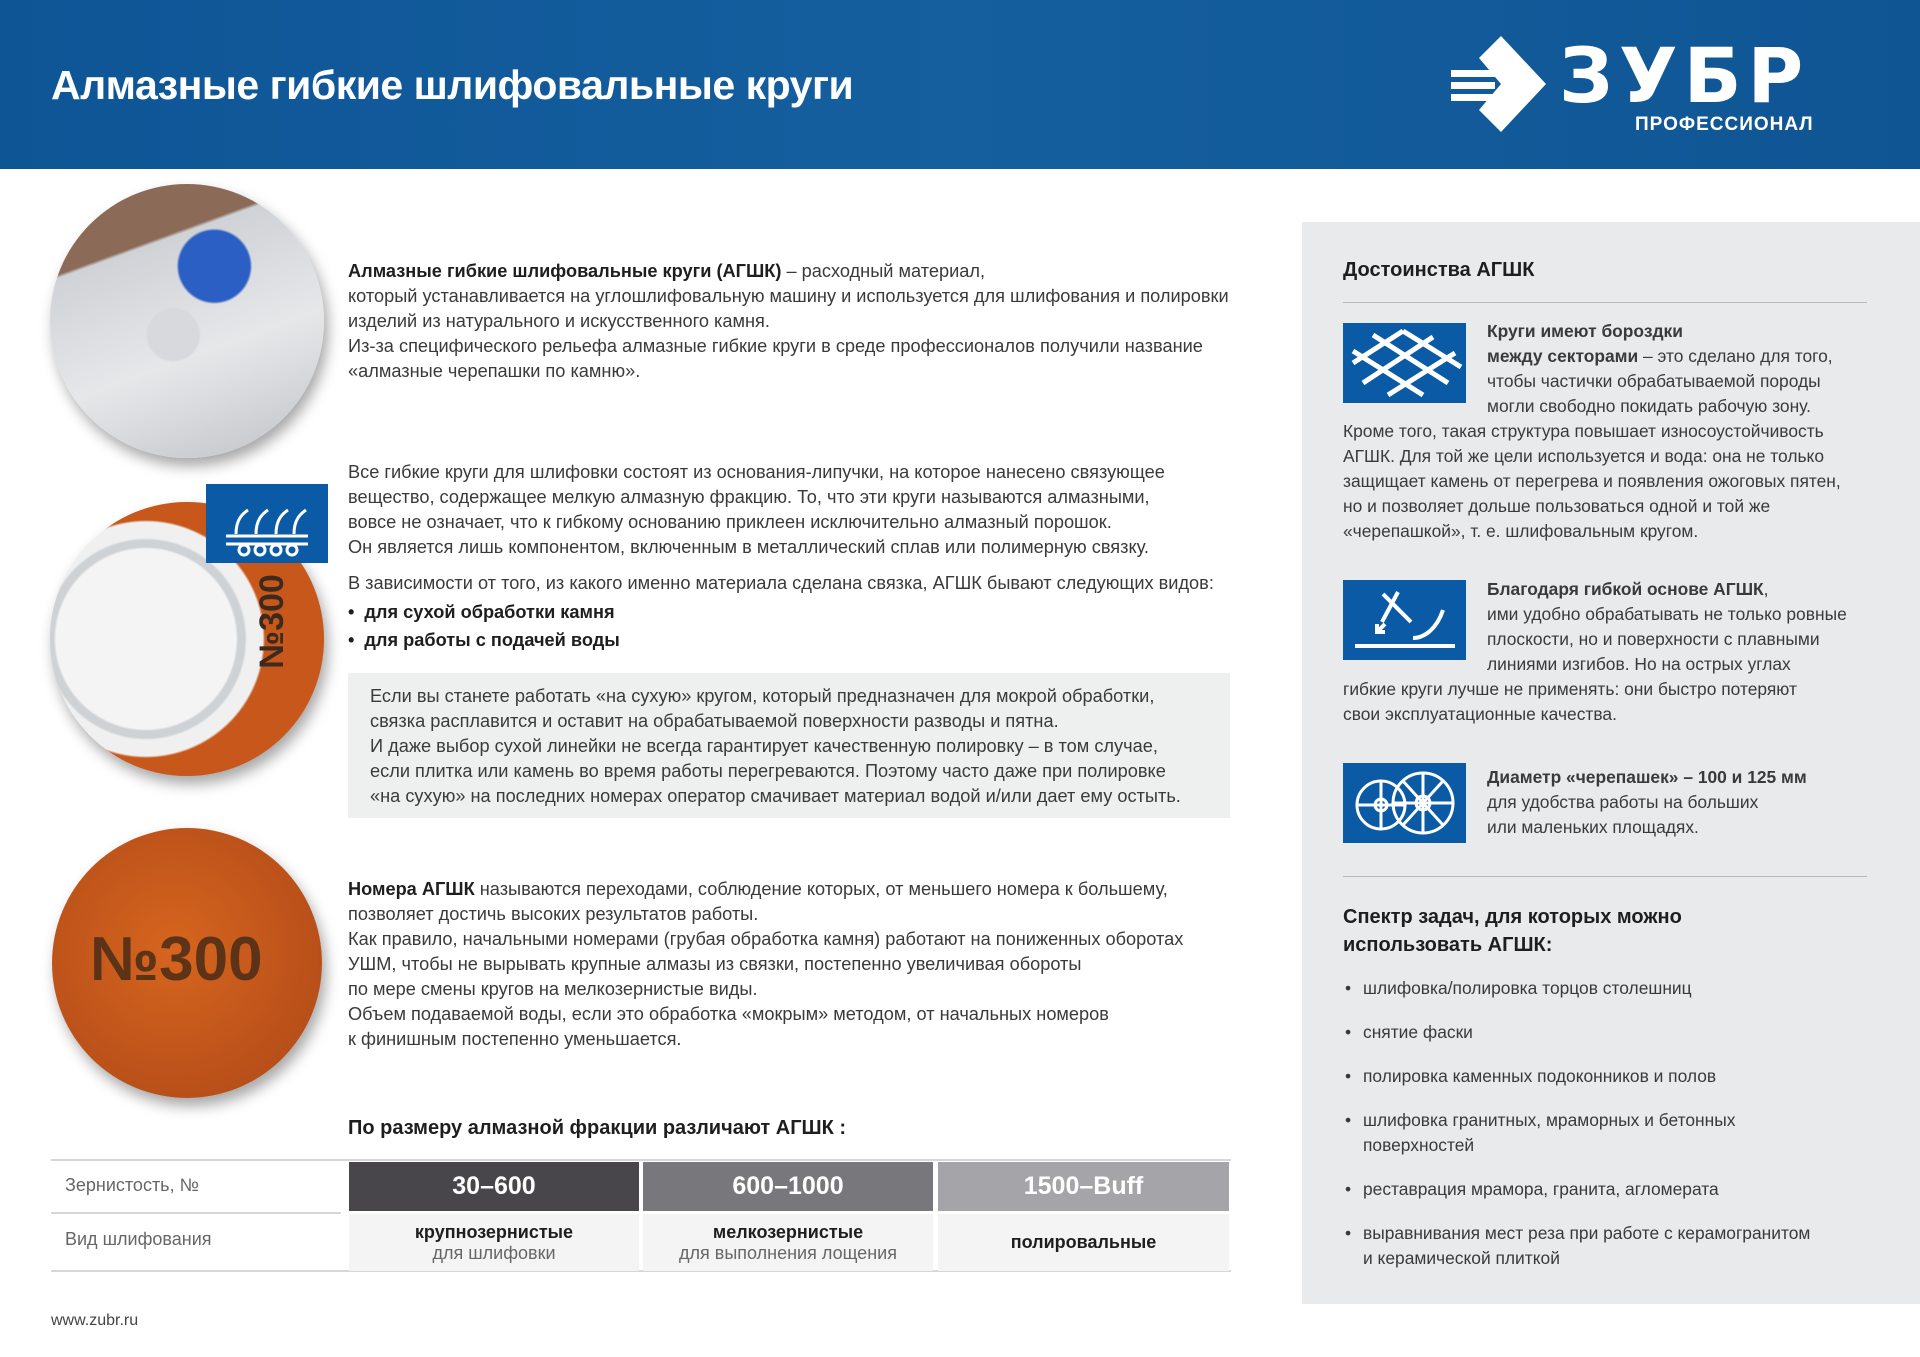  What do you see at coordinates (788, 1252) in the screenshot?
I see `type-desc: для выполнения лощения` at bounding box center [788, 1252].